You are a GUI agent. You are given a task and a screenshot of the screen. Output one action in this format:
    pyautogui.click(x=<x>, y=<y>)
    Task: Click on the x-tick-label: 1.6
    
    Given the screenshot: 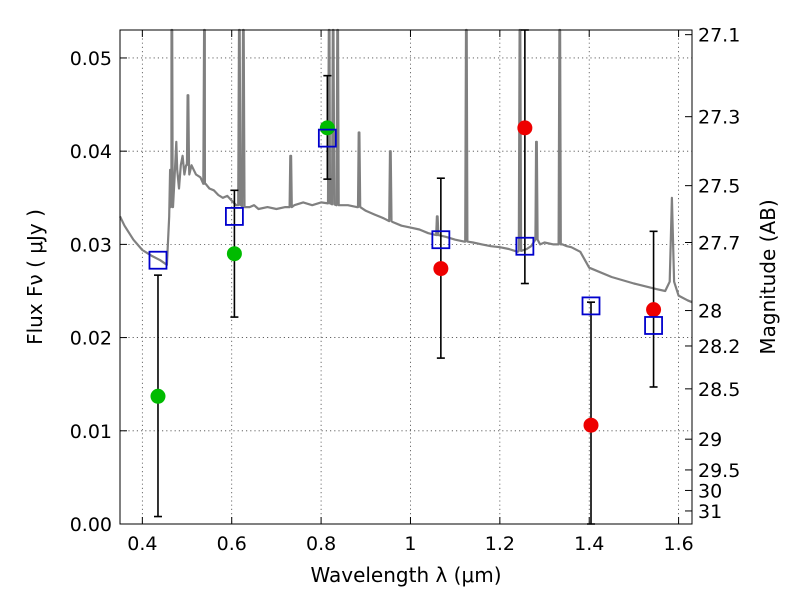 What is the action you would take?
    pyautogui.click(x=678, y=544)
    